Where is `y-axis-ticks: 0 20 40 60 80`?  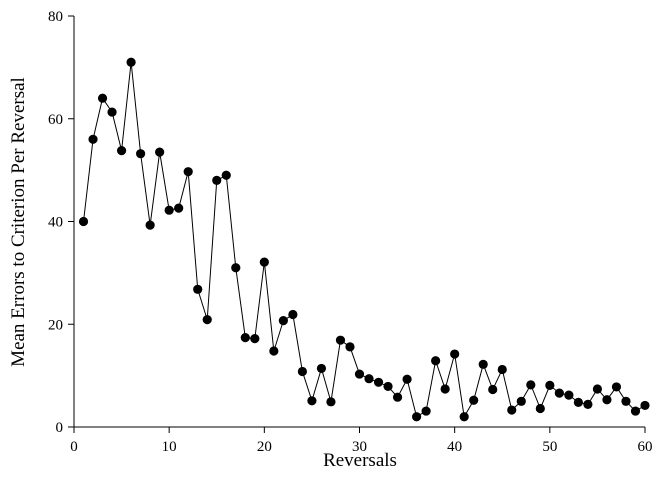
y-axis-ticks: 0 20 40 60 80 is located at coordinates (61, 222).